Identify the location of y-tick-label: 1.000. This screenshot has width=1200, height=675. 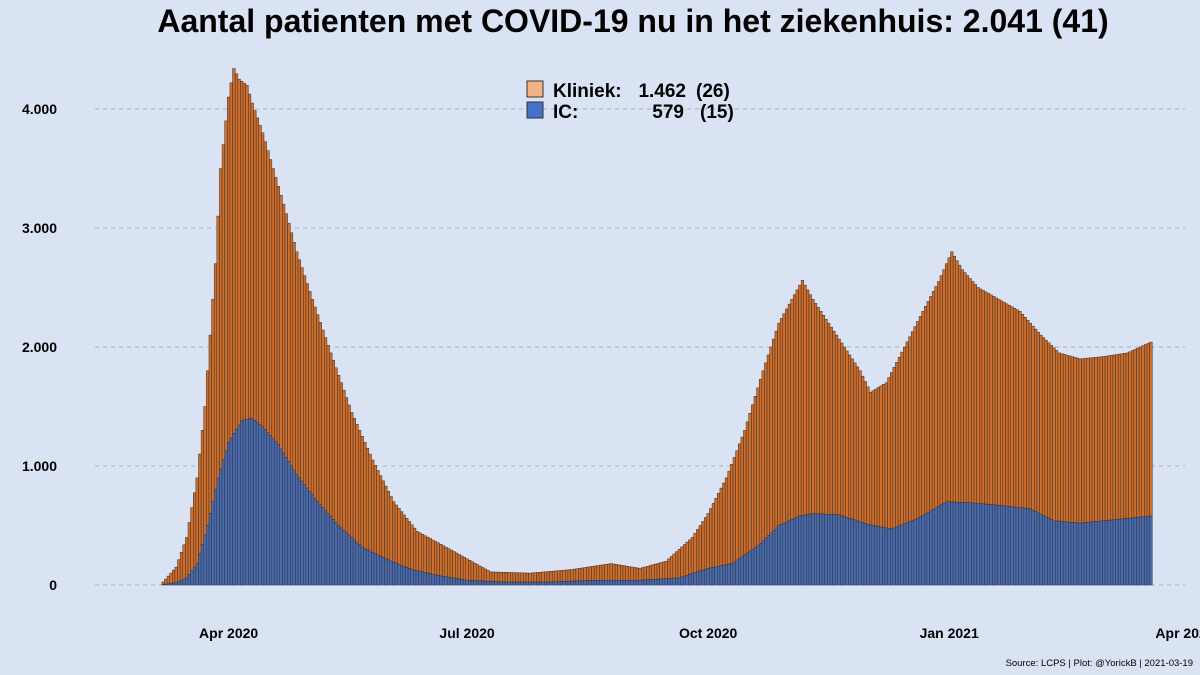
(39, 466).